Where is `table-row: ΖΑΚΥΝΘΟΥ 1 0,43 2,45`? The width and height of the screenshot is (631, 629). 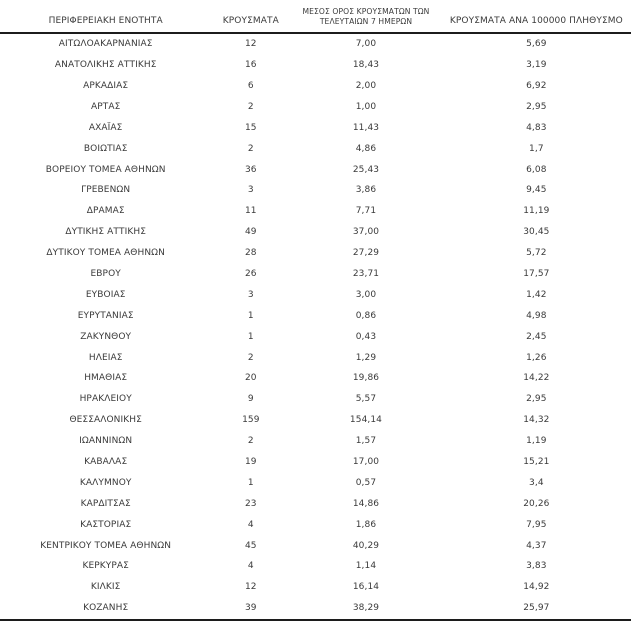 table-row: ΖΑΚΥΝΘΟΥ 1 0,43 2,45 is located at coordinates (315, 336).